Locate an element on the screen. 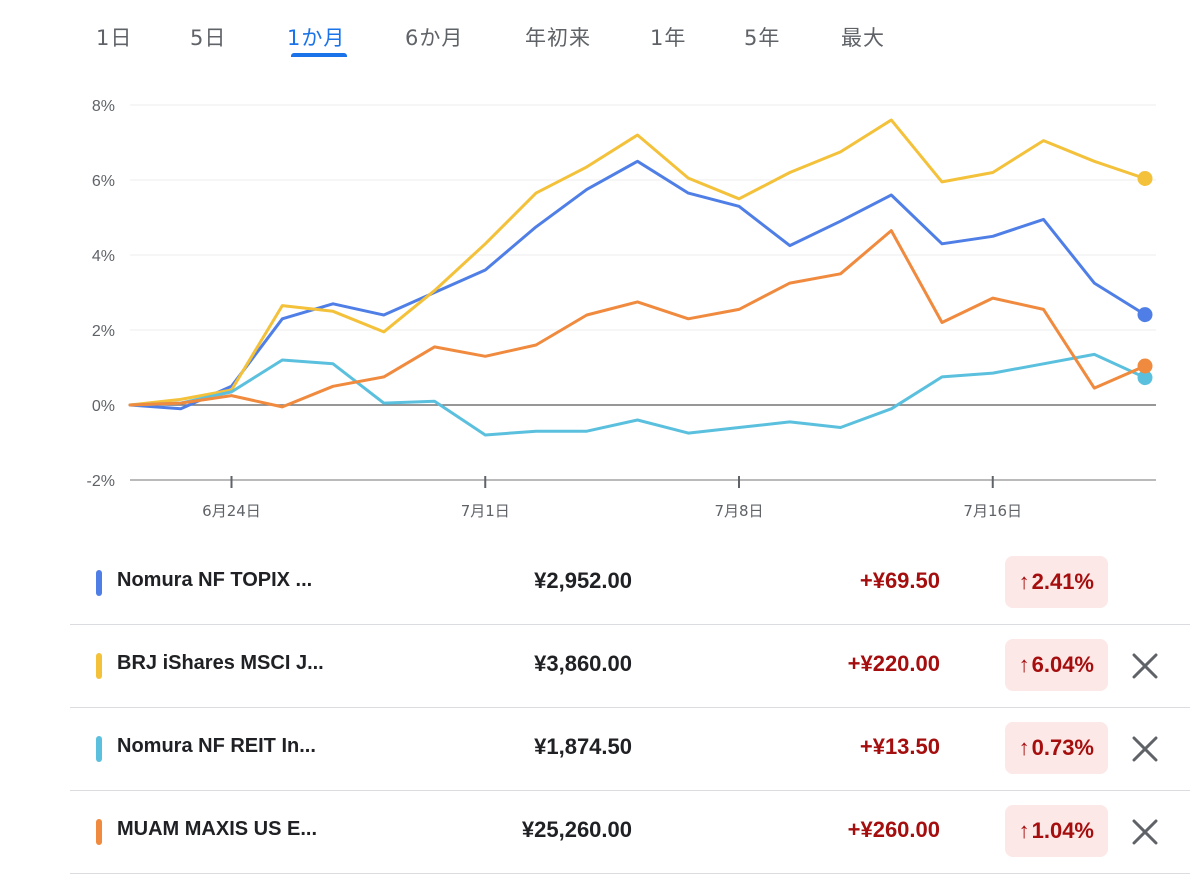  percent-change: 0.73% is located at coordinates (1062, 747).